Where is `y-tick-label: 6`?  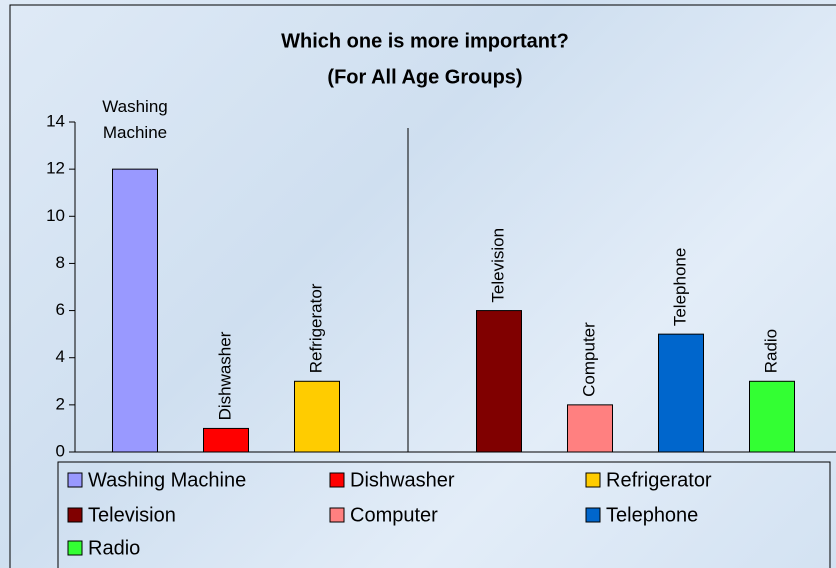
y-tick-label: 6 is located at coordinates (60, 309).